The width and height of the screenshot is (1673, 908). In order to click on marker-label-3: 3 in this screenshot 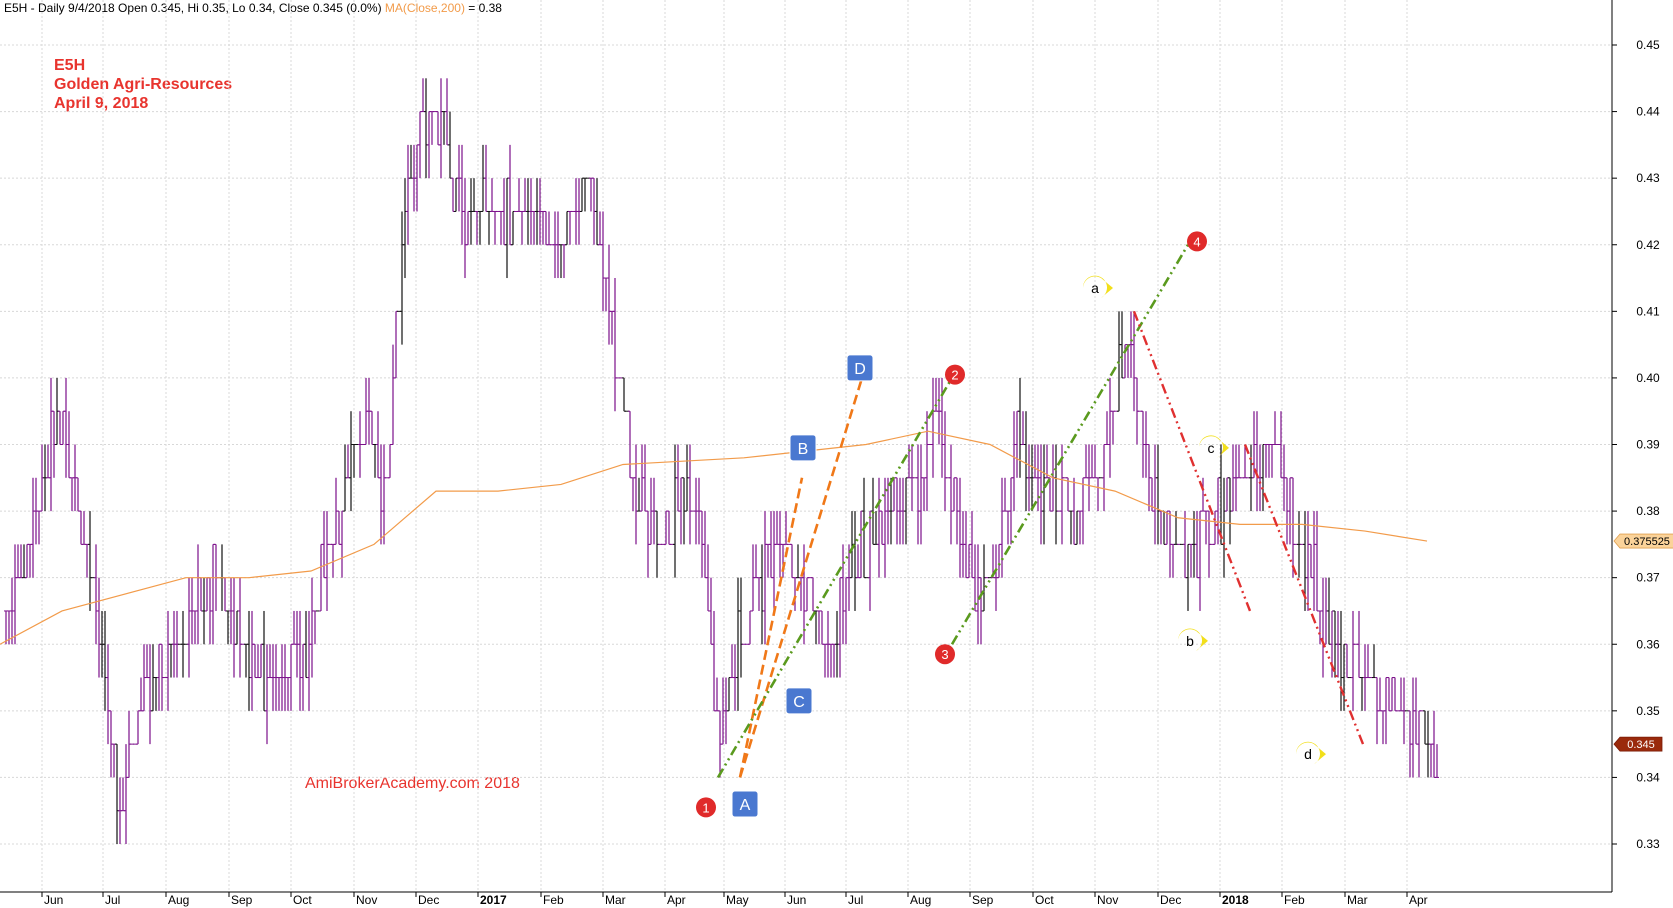, I will do `click(944, 654)`.